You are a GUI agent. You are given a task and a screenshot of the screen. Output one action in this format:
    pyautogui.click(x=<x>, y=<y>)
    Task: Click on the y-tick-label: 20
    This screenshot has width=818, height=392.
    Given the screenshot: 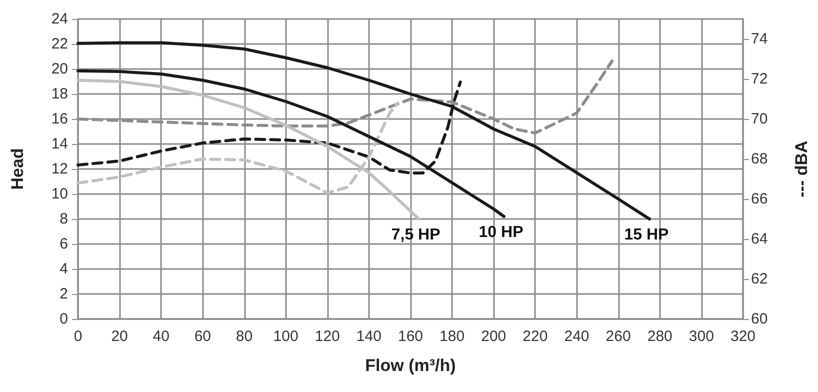 What is the action you would take?
    pyautogui.click(x=59, y=69)
    